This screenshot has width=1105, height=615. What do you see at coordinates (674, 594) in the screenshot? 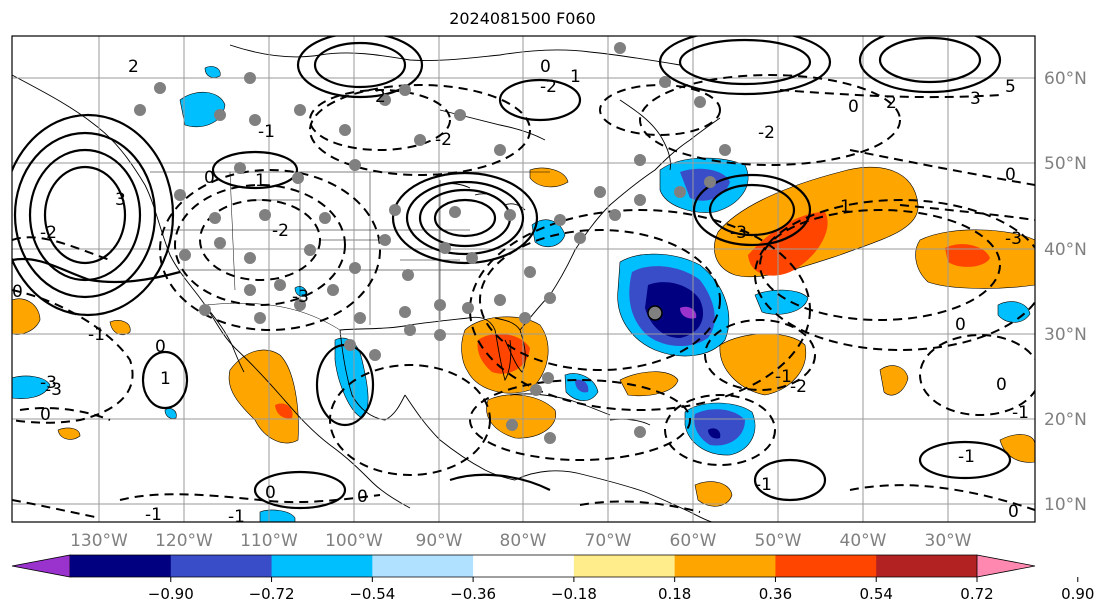
I see `colorbar-tick-label: 0.18` at bounding box center [674, 594].